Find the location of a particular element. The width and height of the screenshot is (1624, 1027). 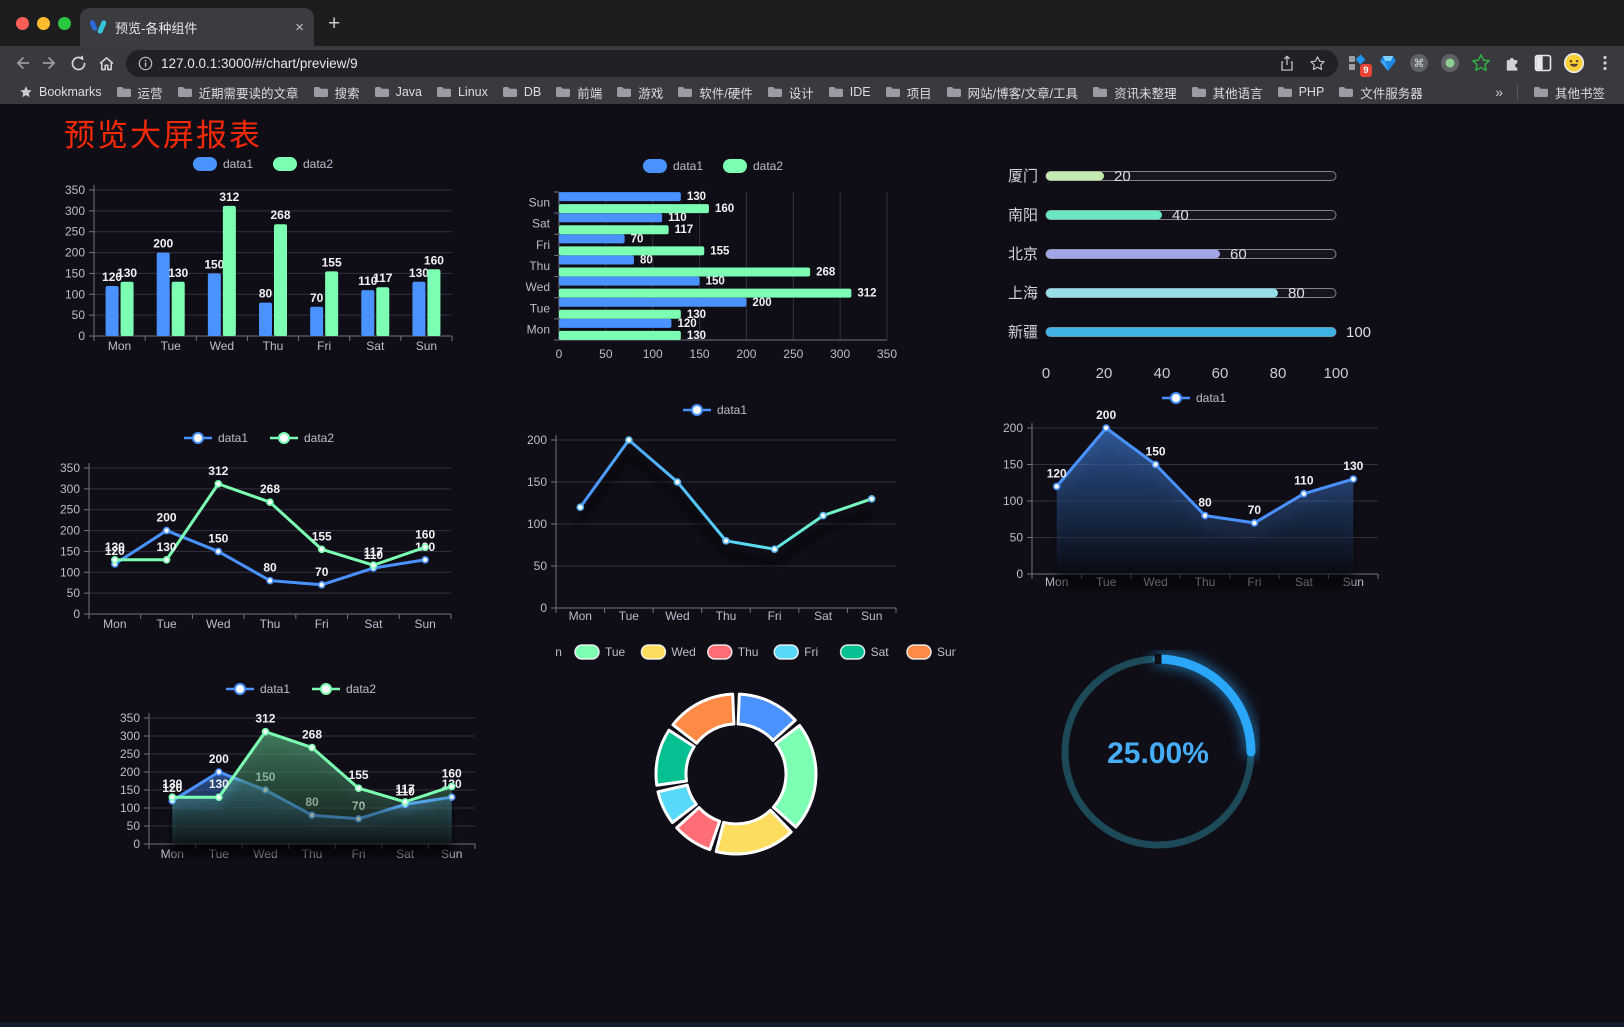

bookmark-folder: 搜索 is located at coordinates (336, 92).